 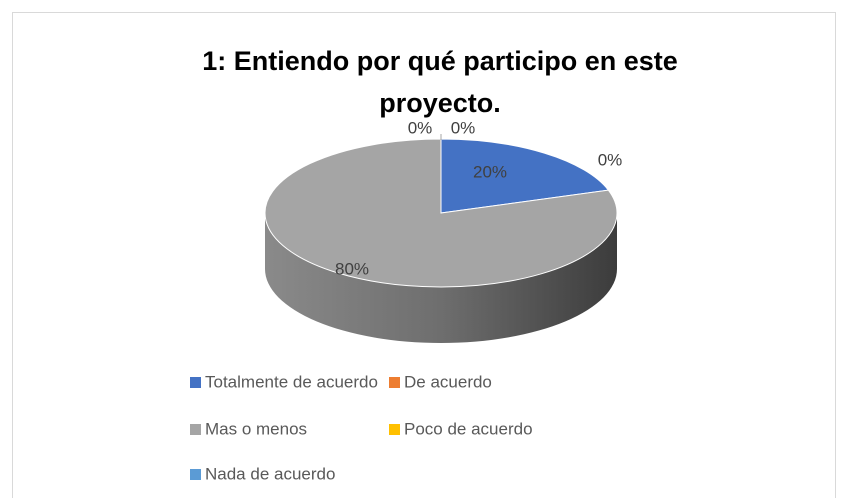 What do you see at coordinates (448, 381) in the screenshot?
I see `legend-label: De acuerdo` at bounding box center [448, 381].